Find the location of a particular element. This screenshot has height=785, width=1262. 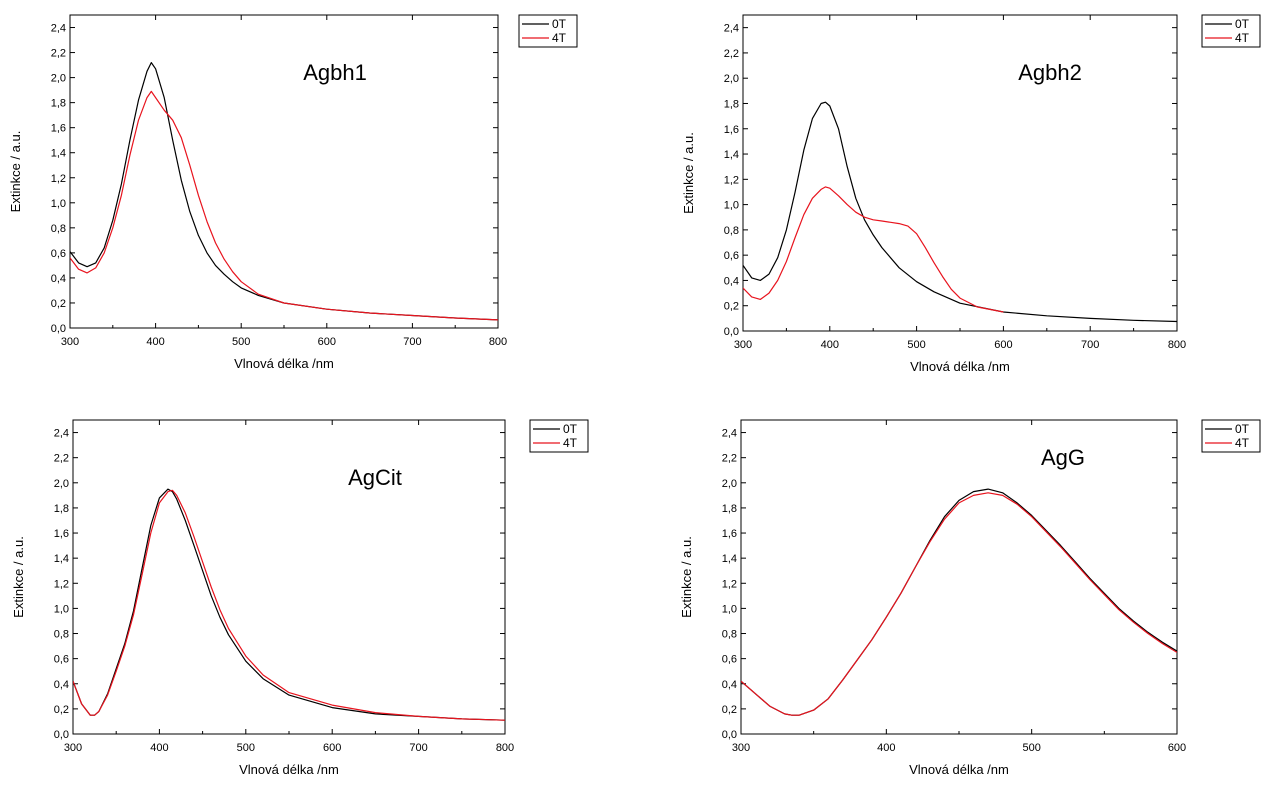

chart-title: AgG is located at coordinates (1063, 457).